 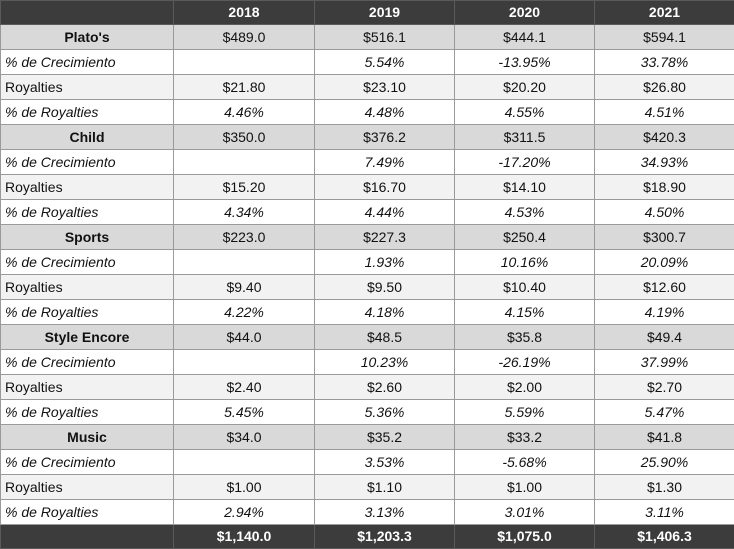 What do you see at coordinates (524, 412) in the screenshot?
I see `royalties-pct-value: 5.59%` at bounding box center [524, 412].